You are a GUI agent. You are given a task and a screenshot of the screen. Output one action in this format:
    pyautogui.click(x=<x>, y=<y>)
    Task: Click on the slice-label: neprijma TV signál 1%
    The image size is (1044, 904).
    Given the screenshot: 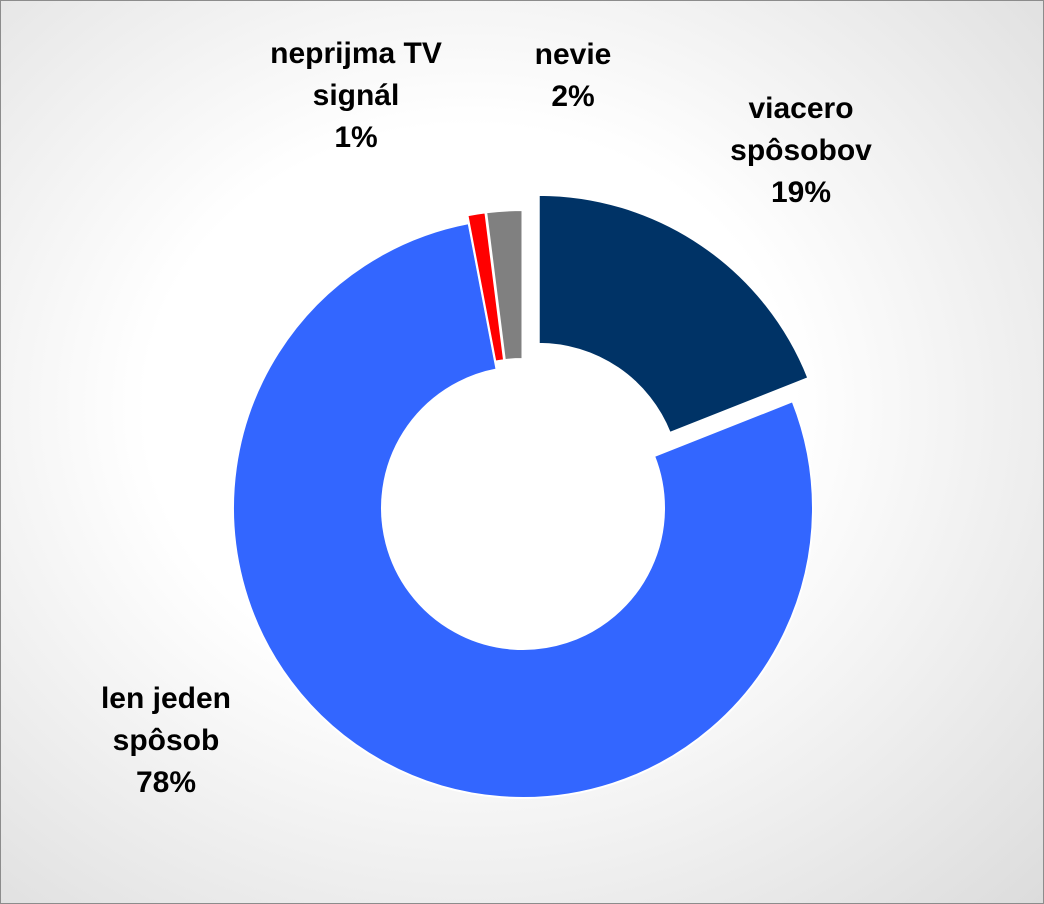 What is the action you would take?
    pyautogui.click(x=356, y=96)
    